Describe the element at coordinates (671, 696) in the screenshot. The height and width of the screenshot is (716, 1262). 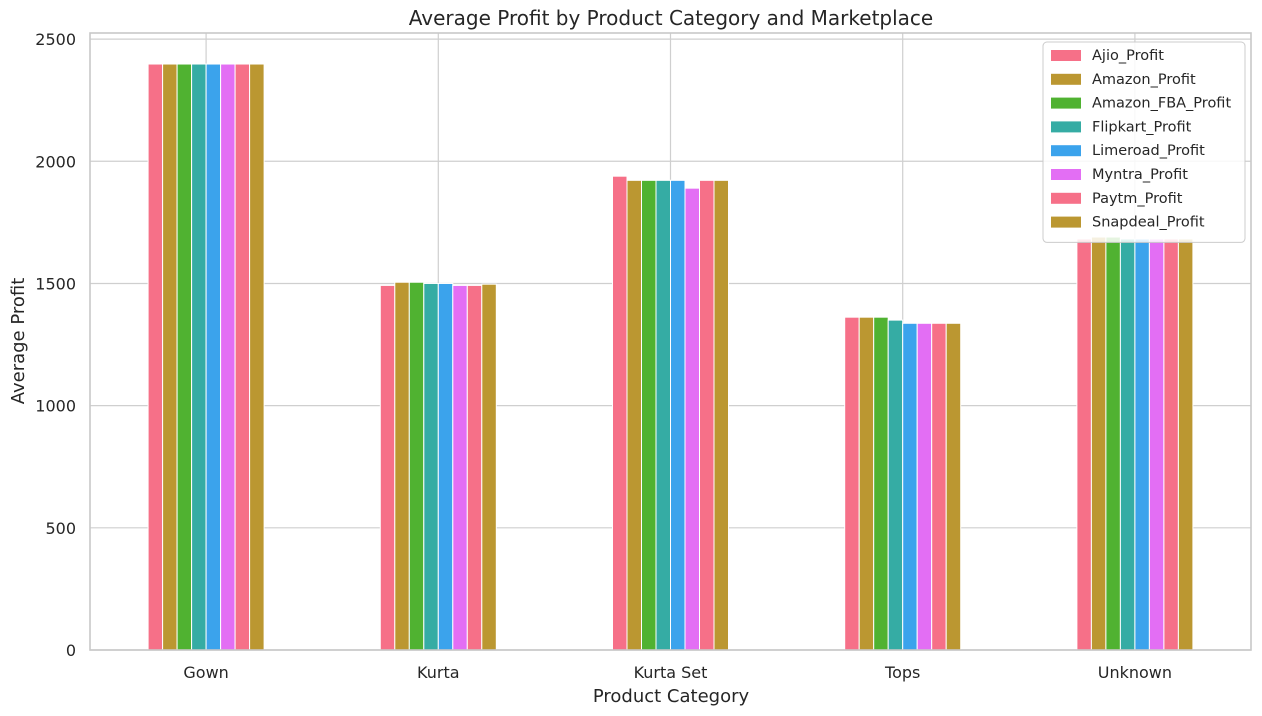
I see `x-axis-label: Product Category` at that location.